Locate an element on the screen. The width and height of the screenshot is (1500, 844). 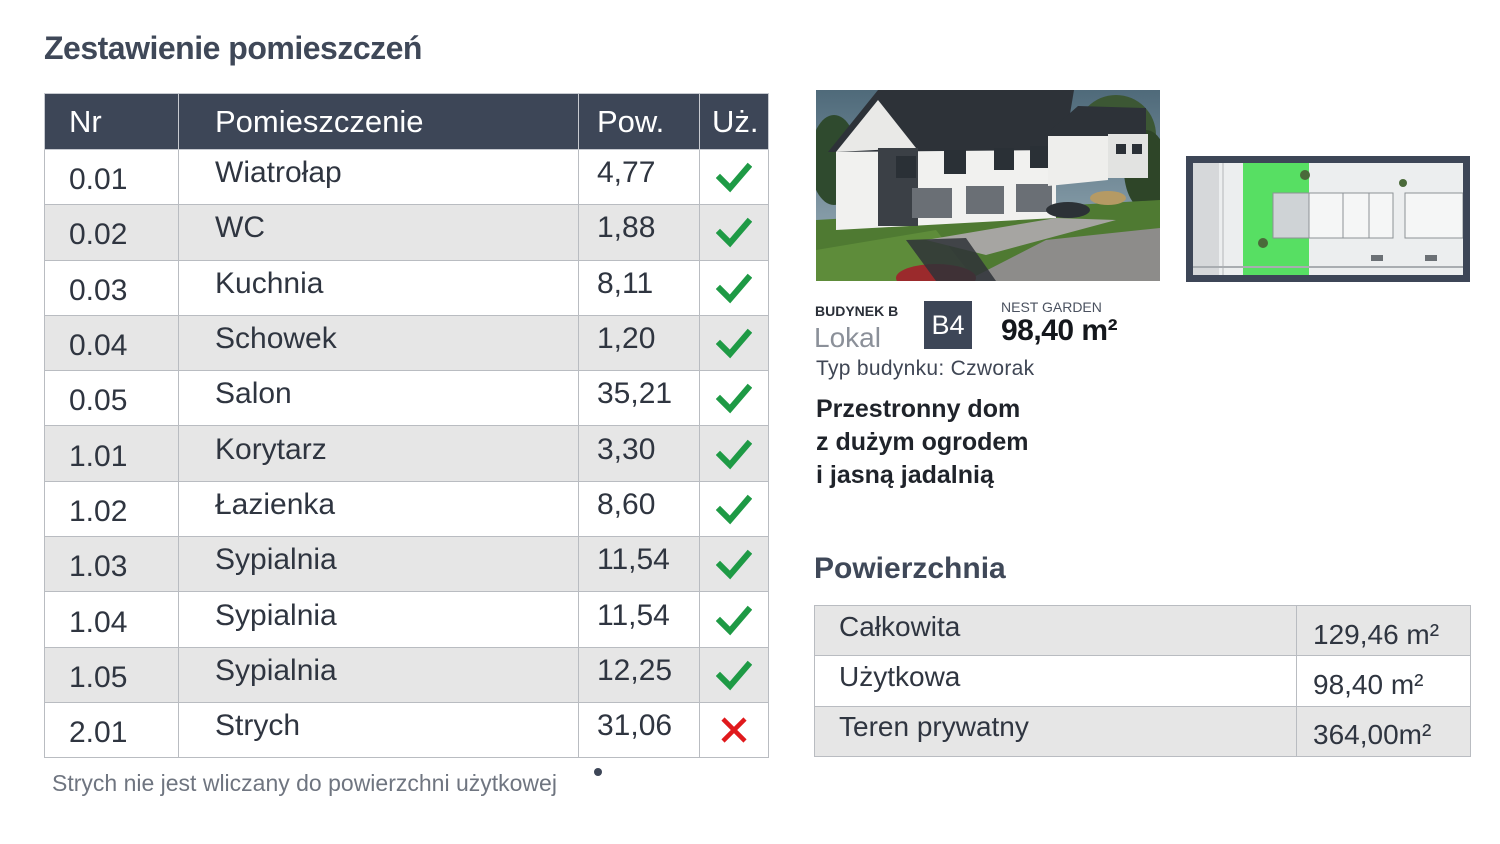
header-room: Pomieszczenie is located at coordinates (378, 121).